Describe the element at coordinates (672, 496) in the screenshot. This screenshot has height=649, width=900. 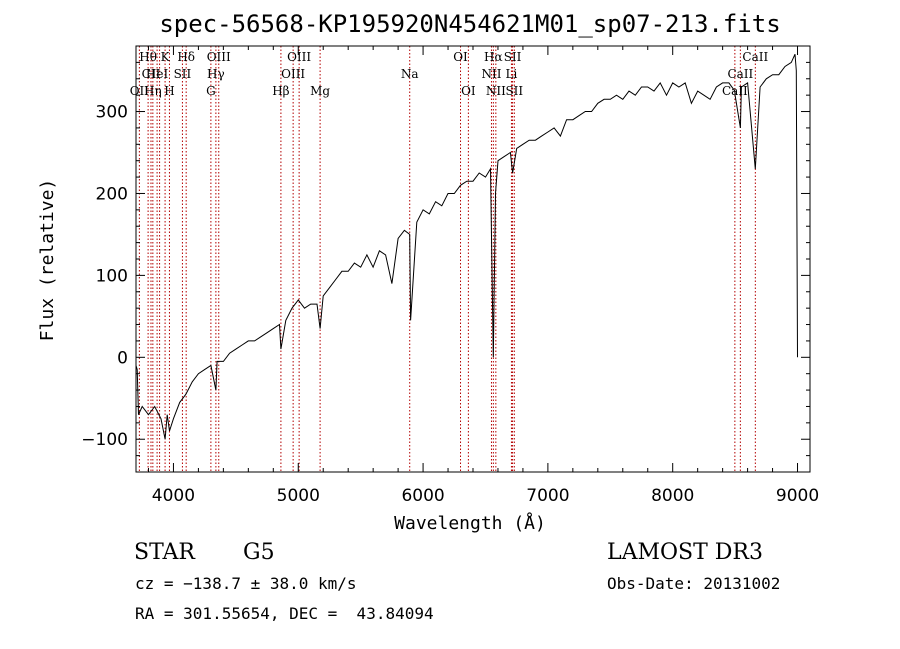
I see `x-tick-label: 8000` at that location.